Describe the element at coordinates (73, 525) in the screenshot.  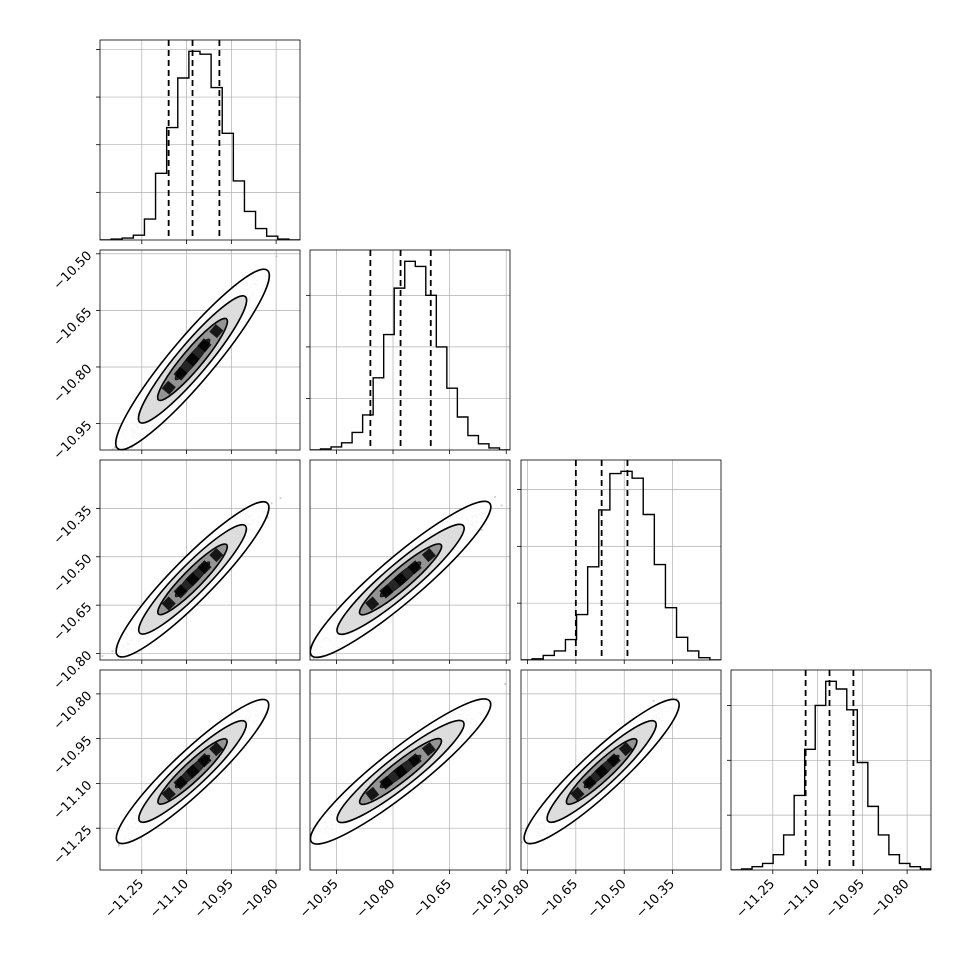
I see `y-tick-label: −10.35` at that location.